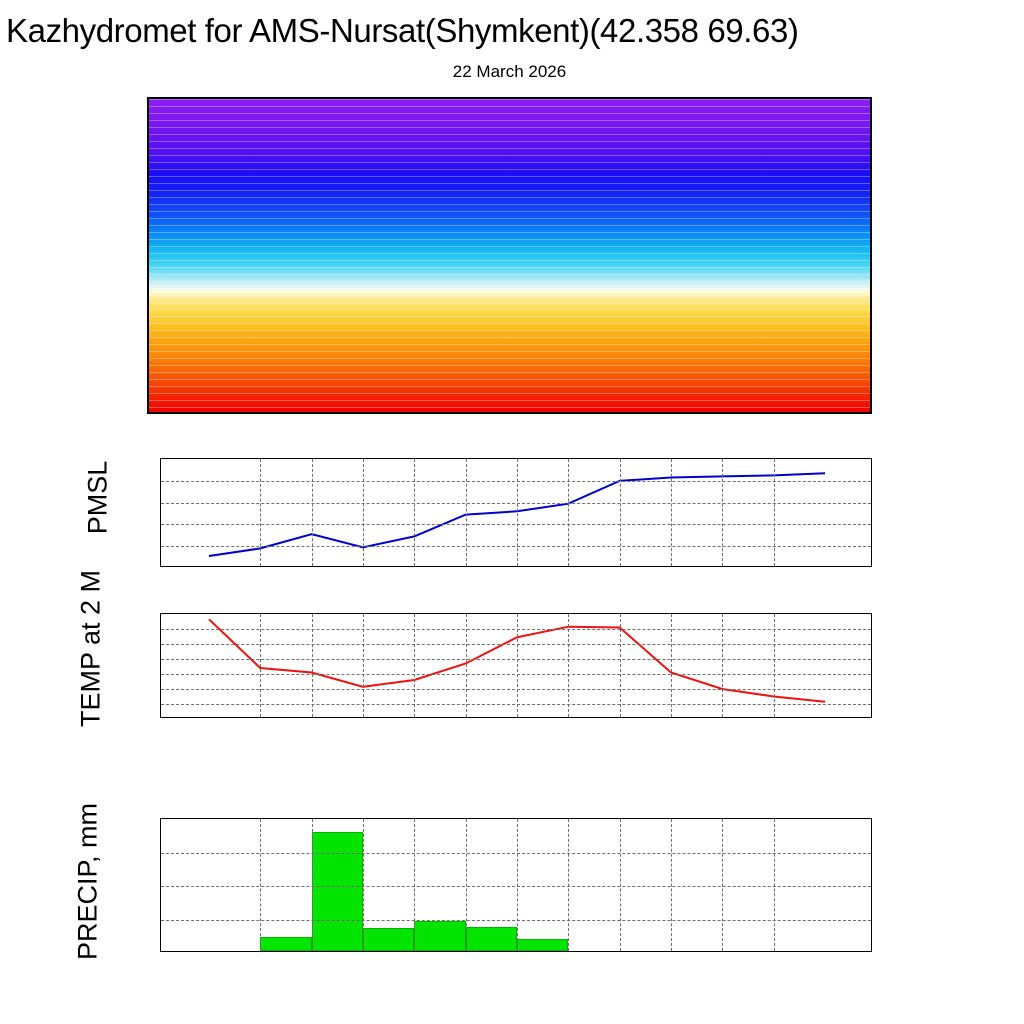  What do you see at coordinates (148, 234) in the screenshot?
I see `y-tick-label: 16` at bounding box center [148, 234].